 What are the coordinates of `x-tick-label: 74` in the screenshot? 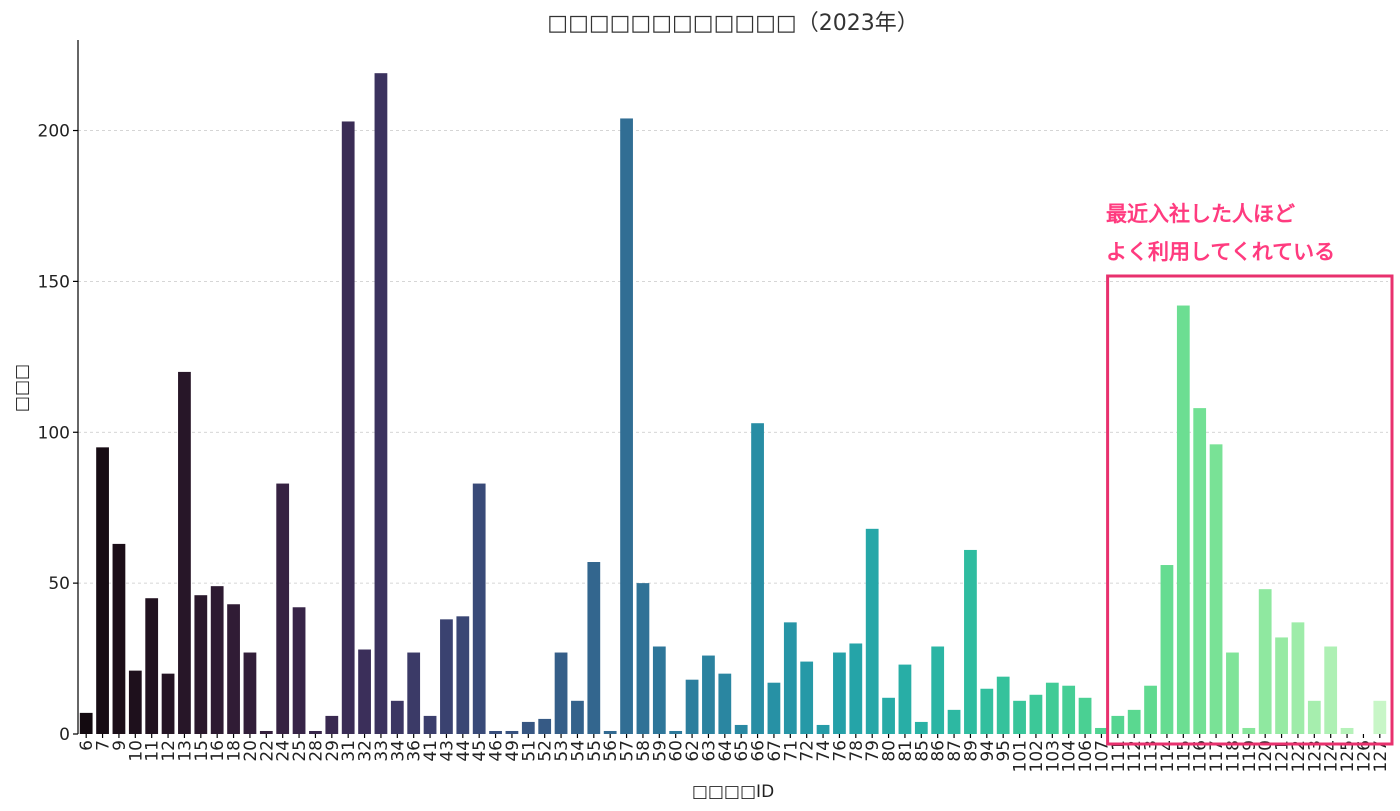 It's located at (824, 751).